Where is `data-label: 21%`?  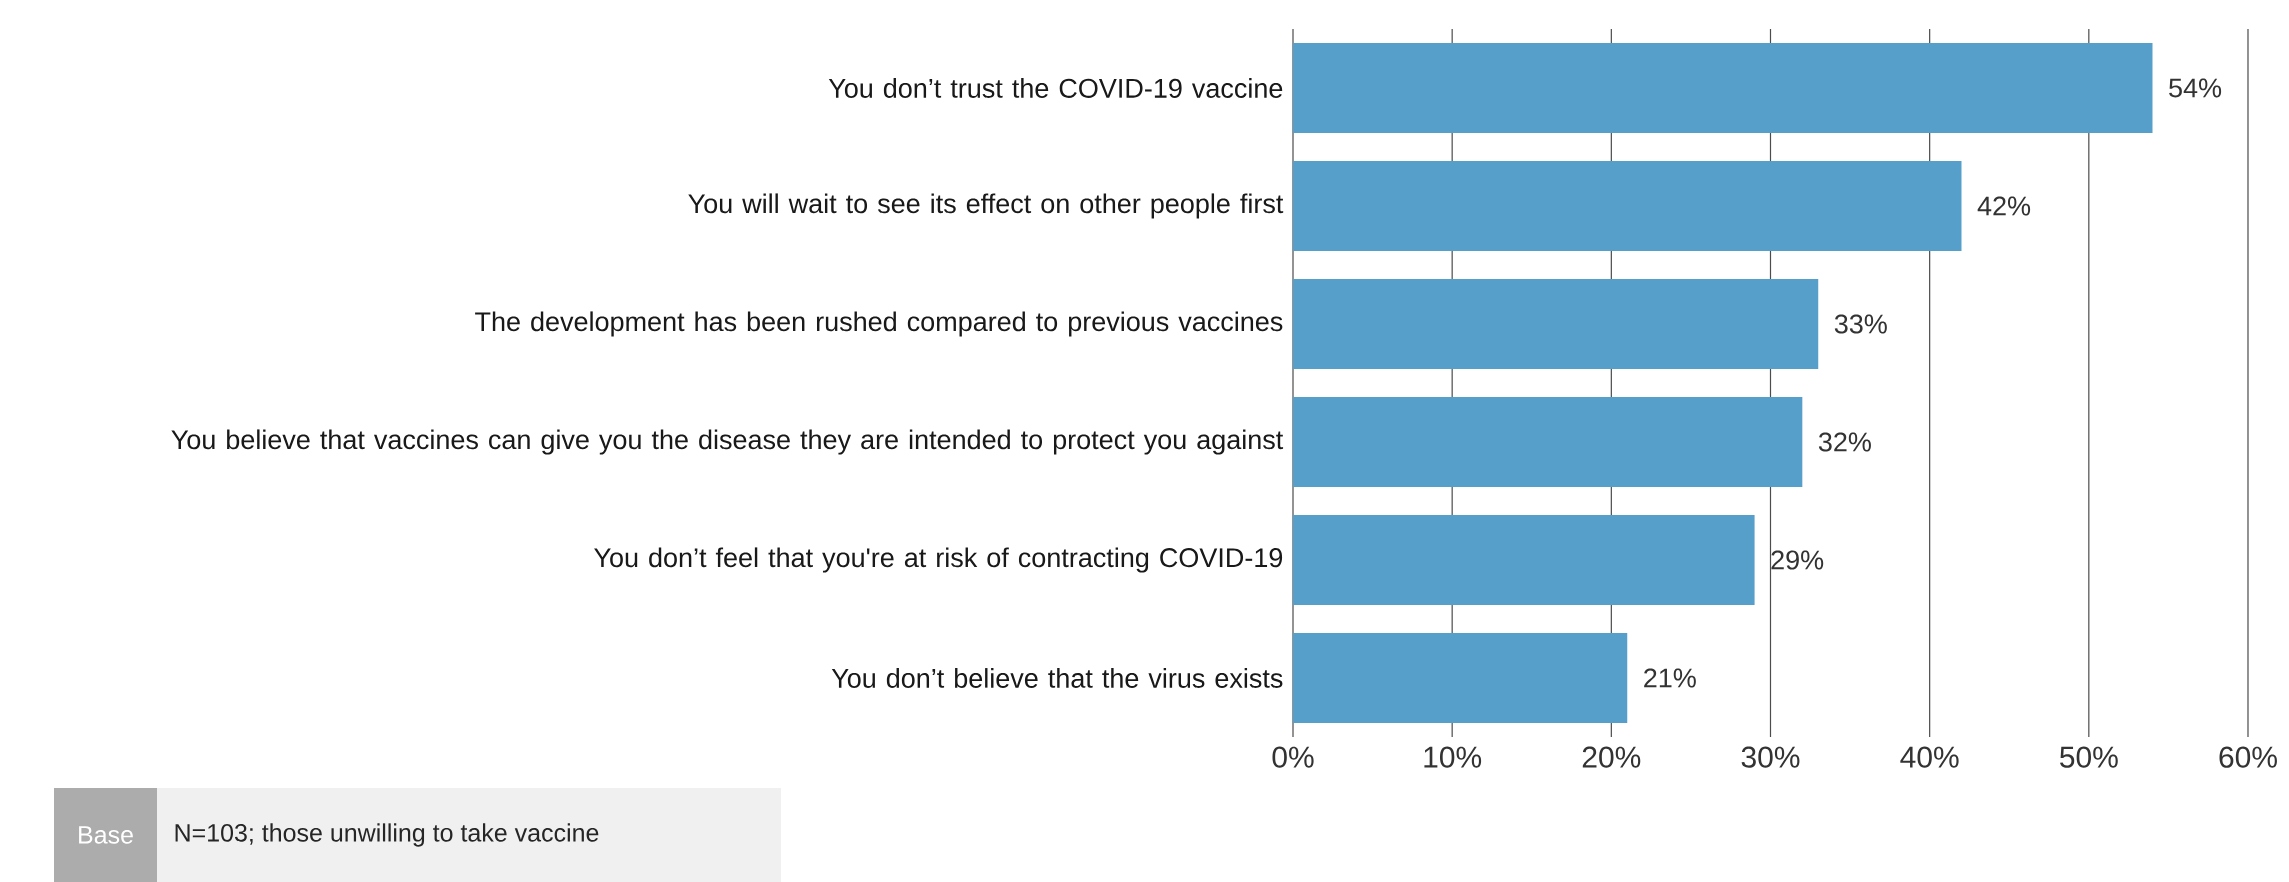
data-label: 21% is located at coordinates (1670, 678).